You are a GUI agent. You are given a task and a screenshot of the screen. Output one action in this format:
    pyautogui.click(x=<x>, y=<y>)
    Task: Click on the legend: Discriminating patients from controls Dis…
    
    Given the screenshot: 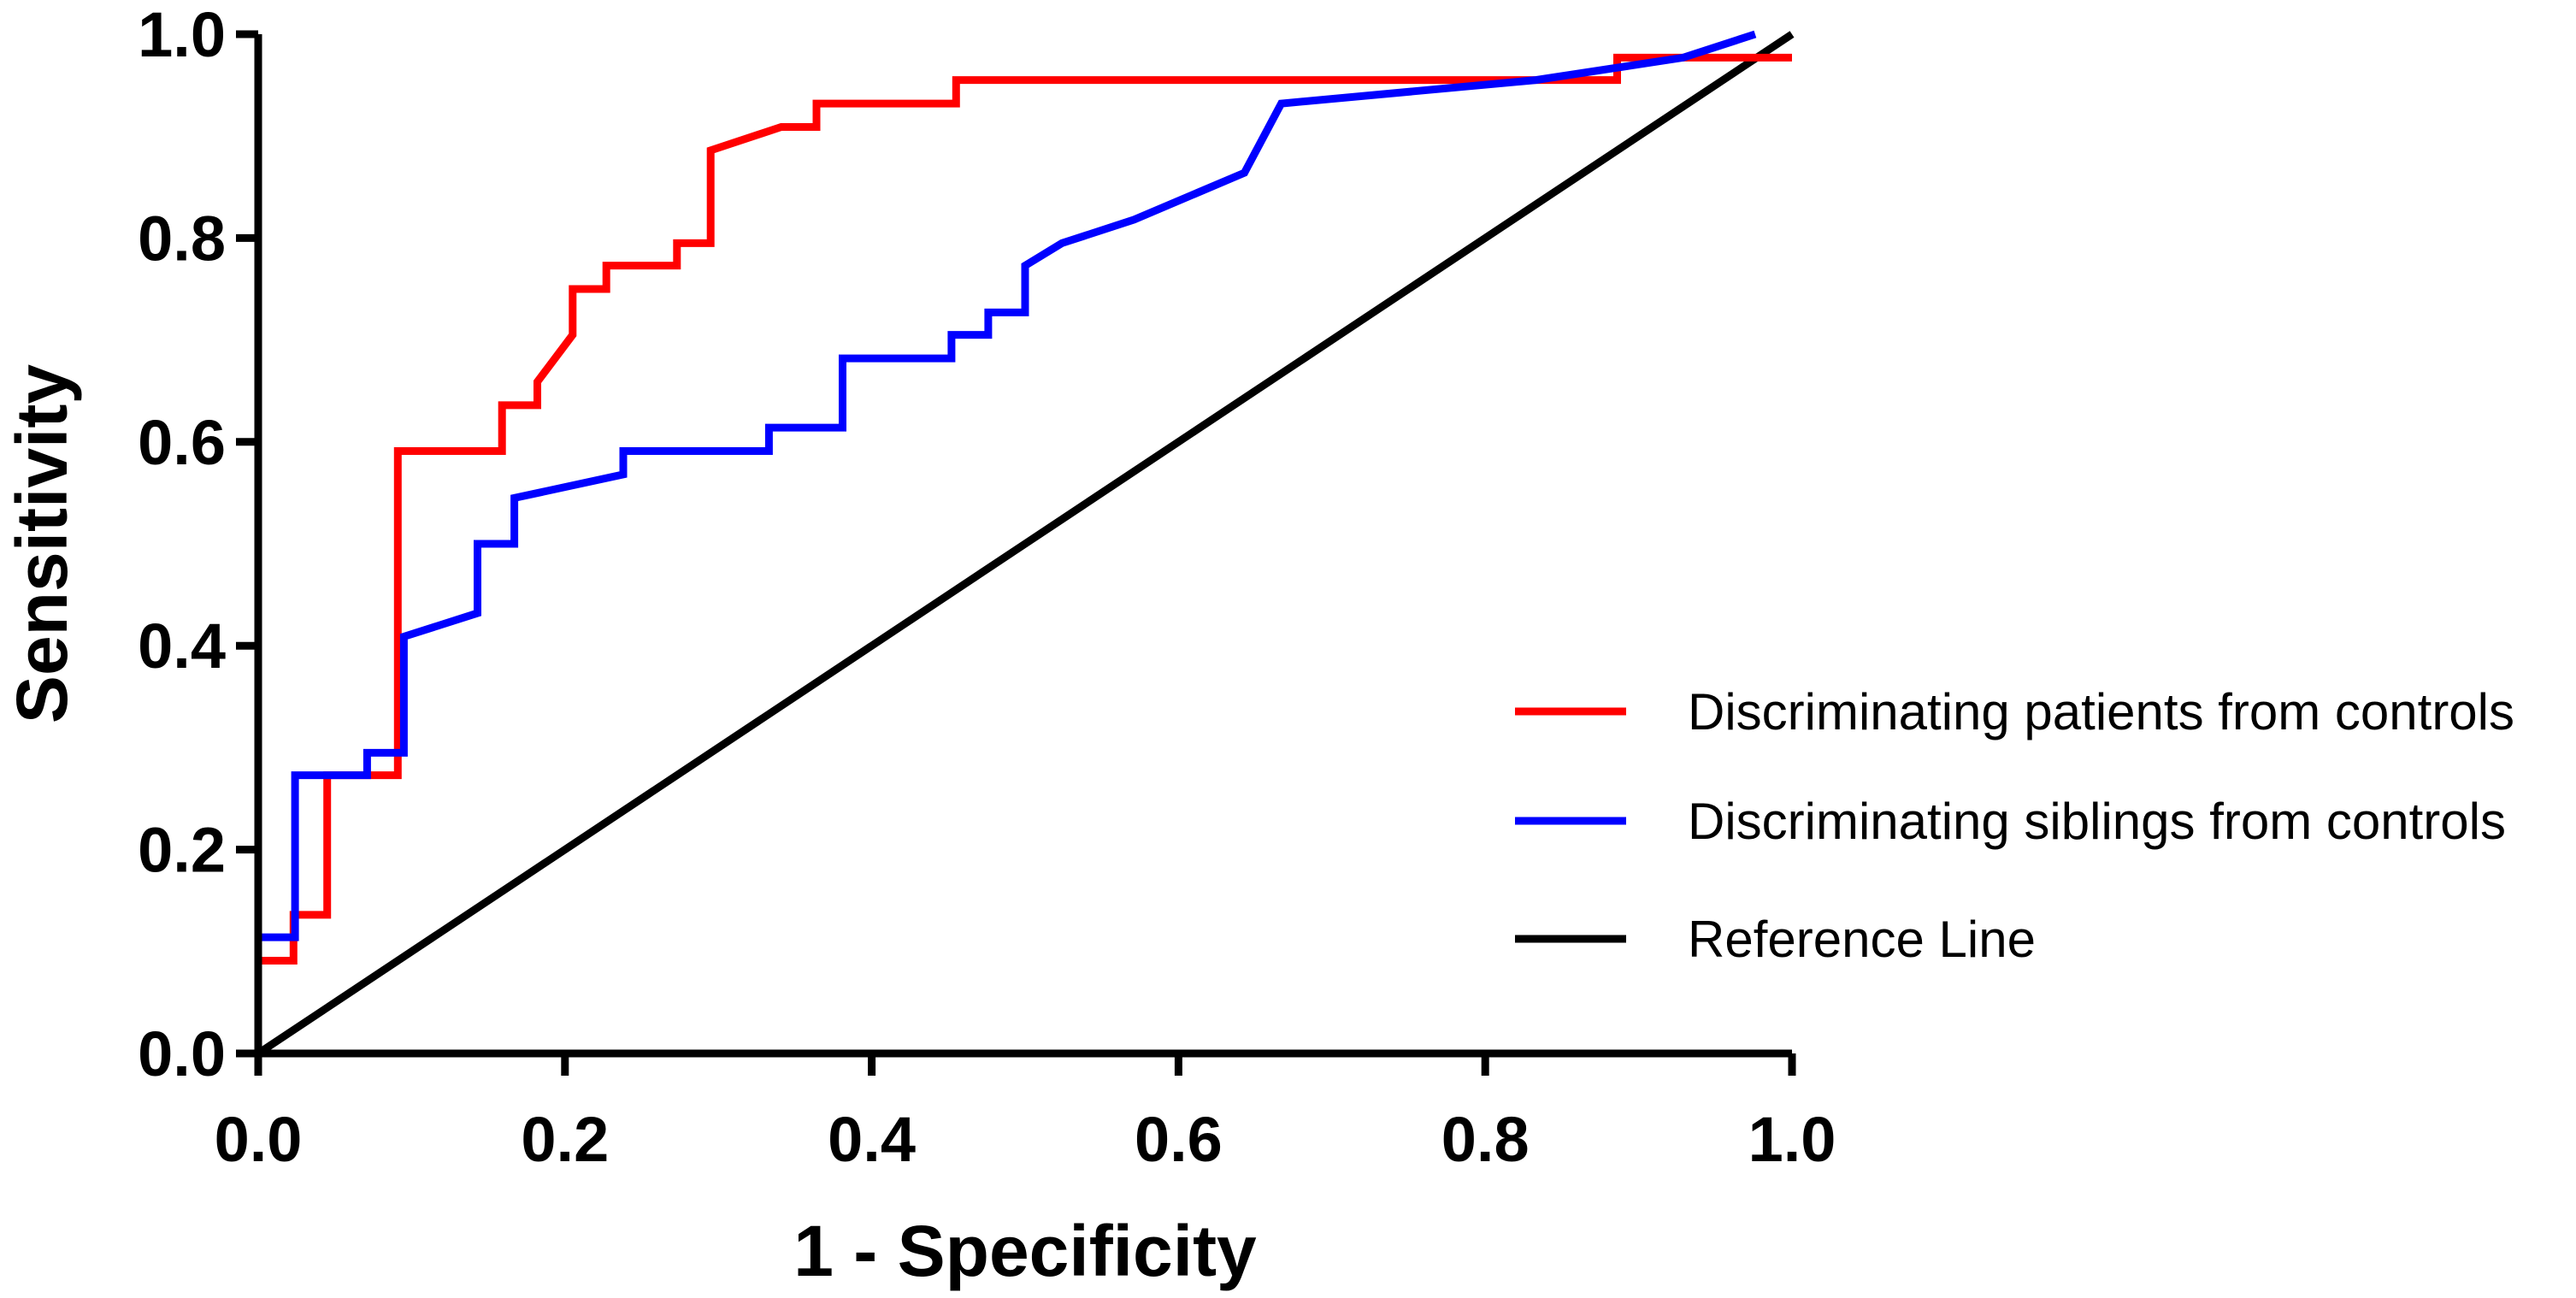 What is the action you would take?
    pyautogui.click(x=2014, y=825)
    